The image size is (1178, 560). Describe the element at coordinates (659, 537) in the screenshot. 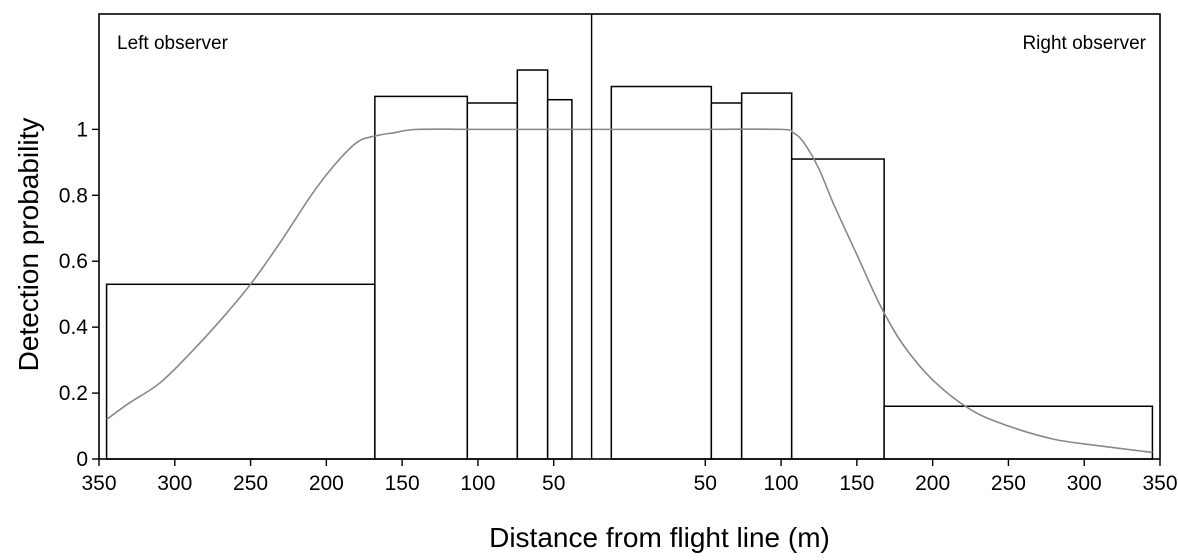

I see `x-axis-title: Distance from flight line (m)` at that location.